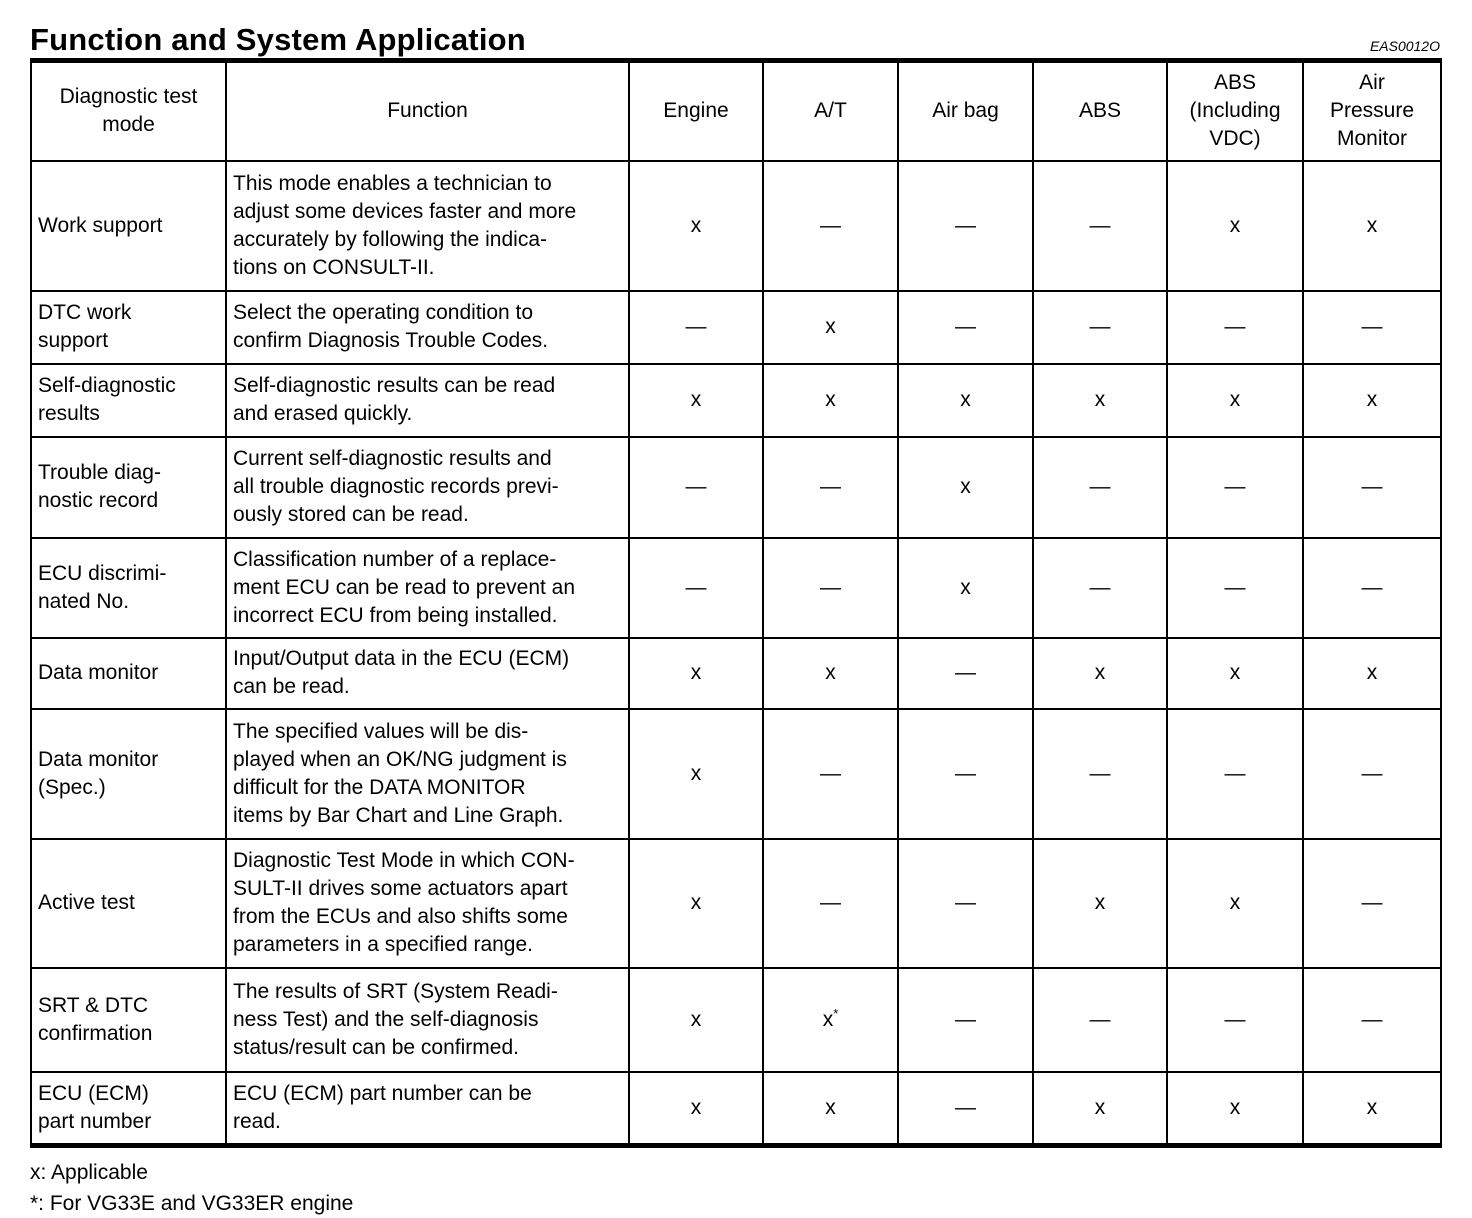  What do you see at coordinates (128, 587) in the screenshot?
I see `diagnostic-mode-cell: ECU discrimi- nated No.` at bounding box center [128, 587].